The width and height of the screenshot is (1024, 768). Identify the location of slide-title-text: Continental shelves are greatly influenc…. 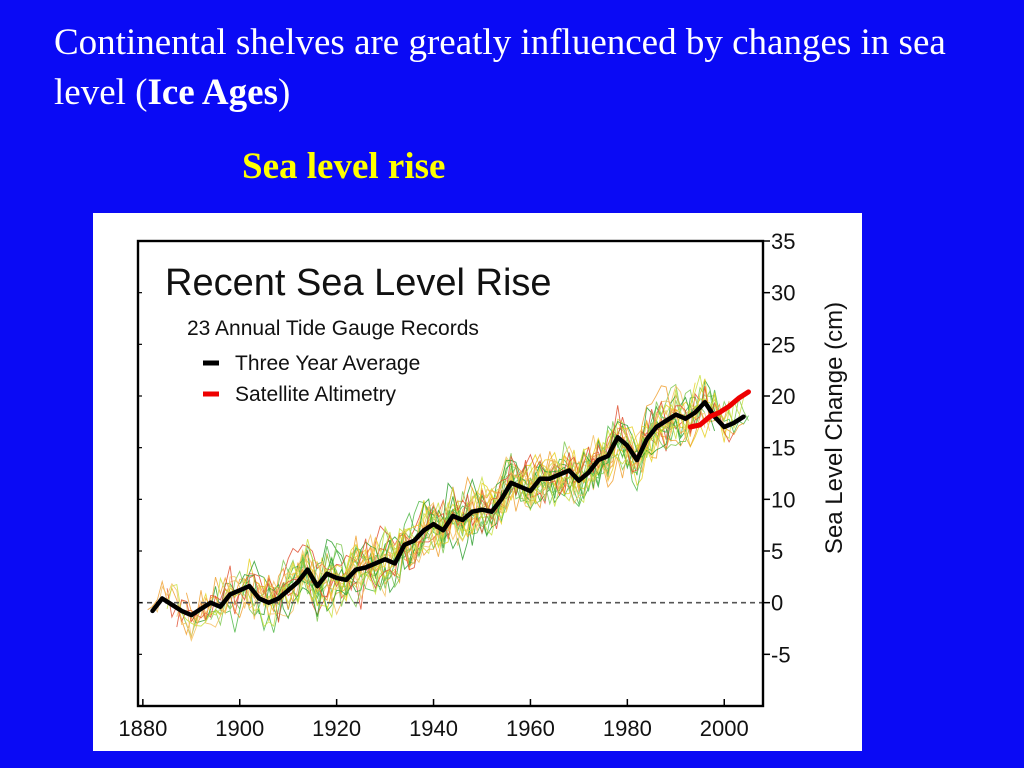
(500, 67).